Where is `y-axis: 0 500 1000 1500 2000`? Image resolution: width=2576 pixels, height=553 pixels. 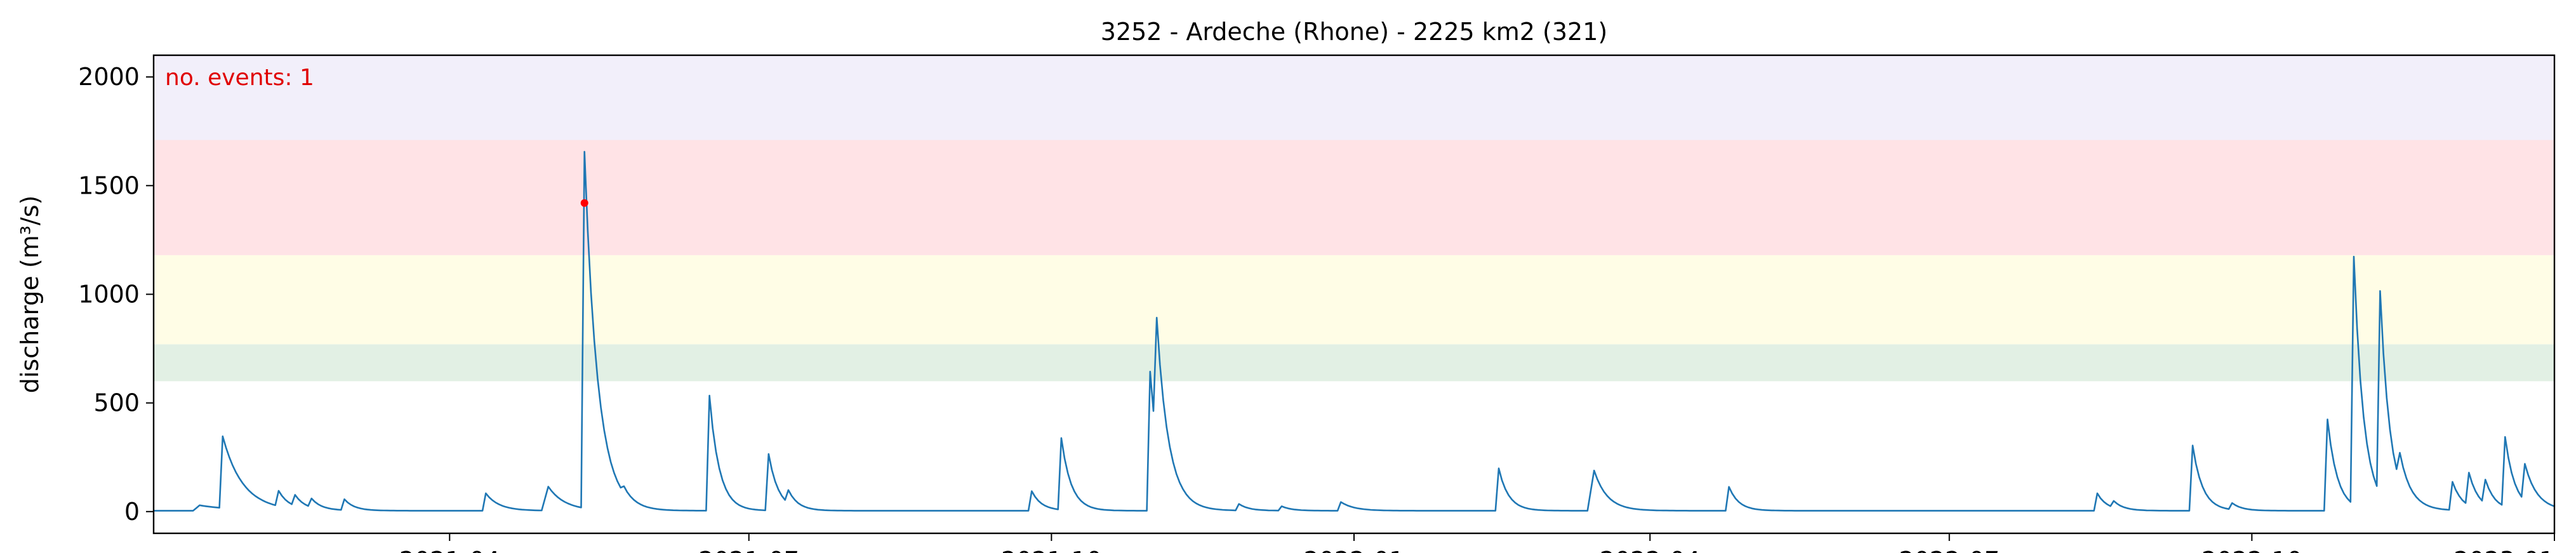 y-axis: 0 500 1000 1500 2000 is located at coordinates (116, 294).